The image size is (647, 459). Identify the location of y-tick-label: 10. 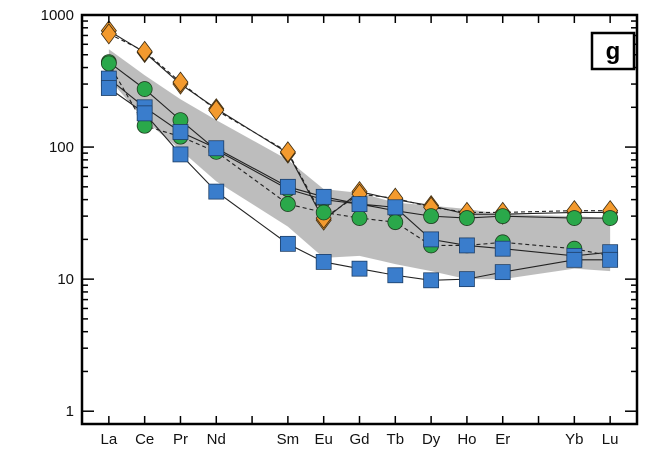
(65, 279).